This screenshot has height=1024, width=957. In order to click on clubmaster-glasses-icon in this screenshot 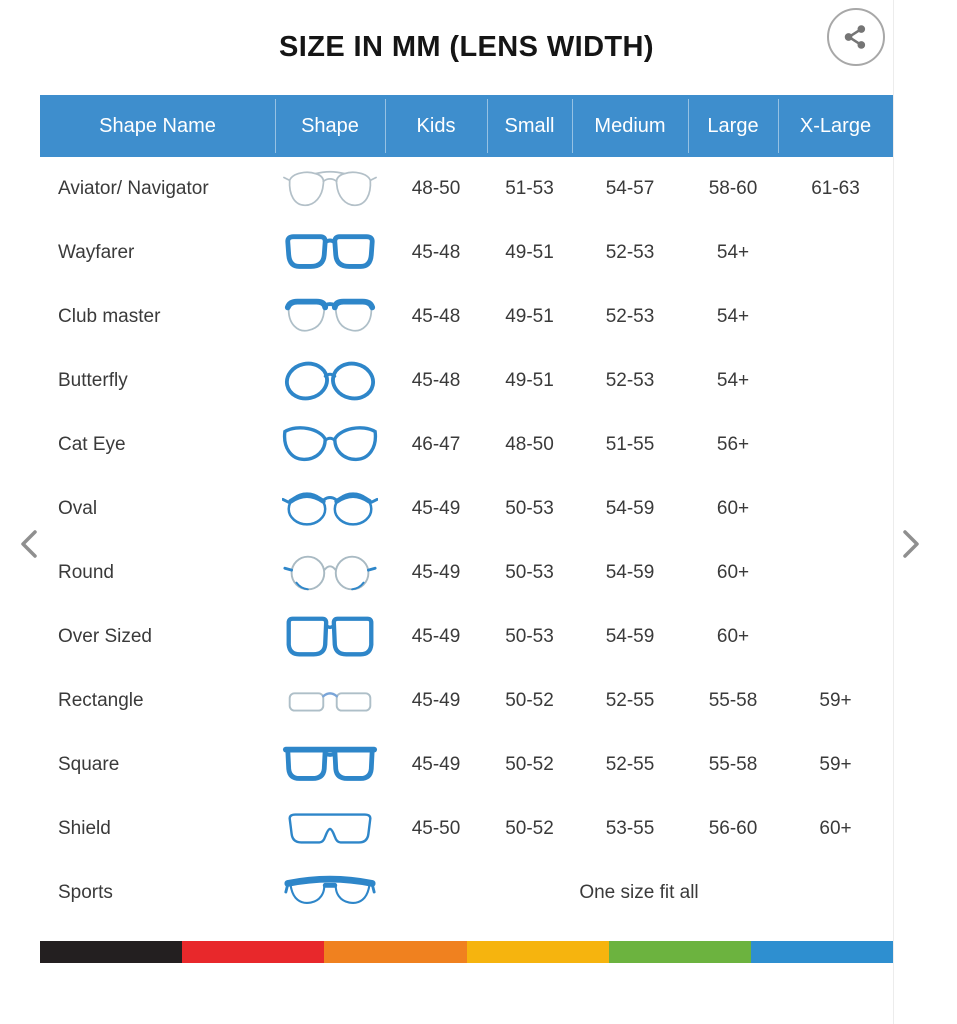, I will do `click(330, 317)`.